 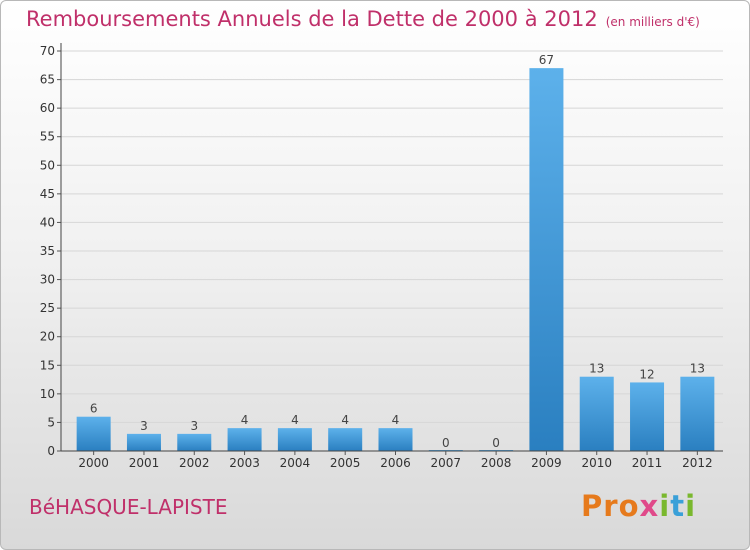 What do you see at coordinates (295, 463) in the screenshot?
I see `x-tick-label: 2004` at bounding box center [295, 463].